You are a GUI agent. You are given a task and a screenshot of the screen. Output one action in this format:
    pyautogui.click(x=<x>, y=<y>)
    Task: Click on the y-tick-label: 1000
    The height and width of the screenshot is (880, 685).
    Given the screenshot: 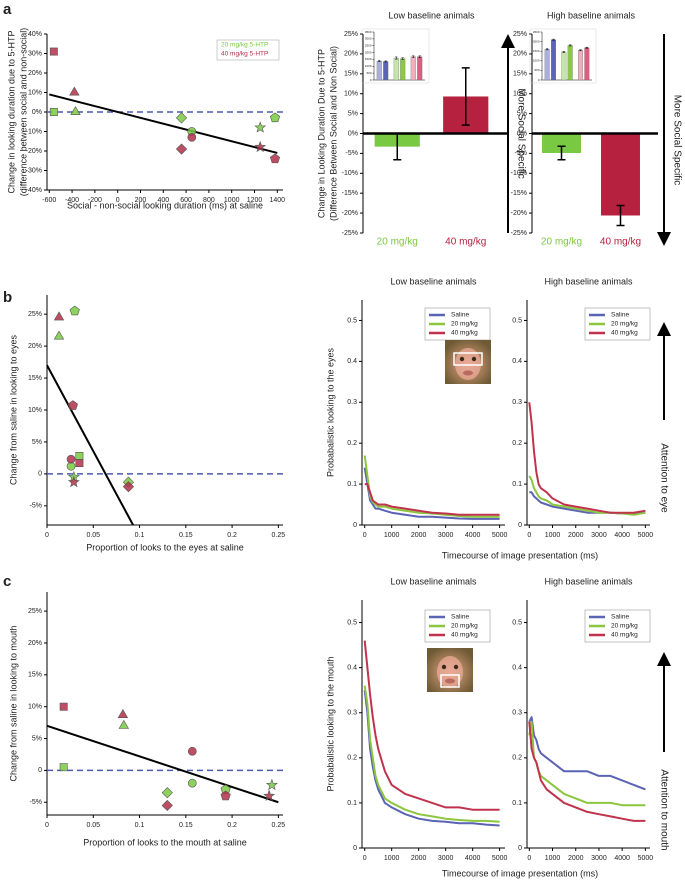 What is the action you would take?
    pyautogui.click(x=368, y=66)
    